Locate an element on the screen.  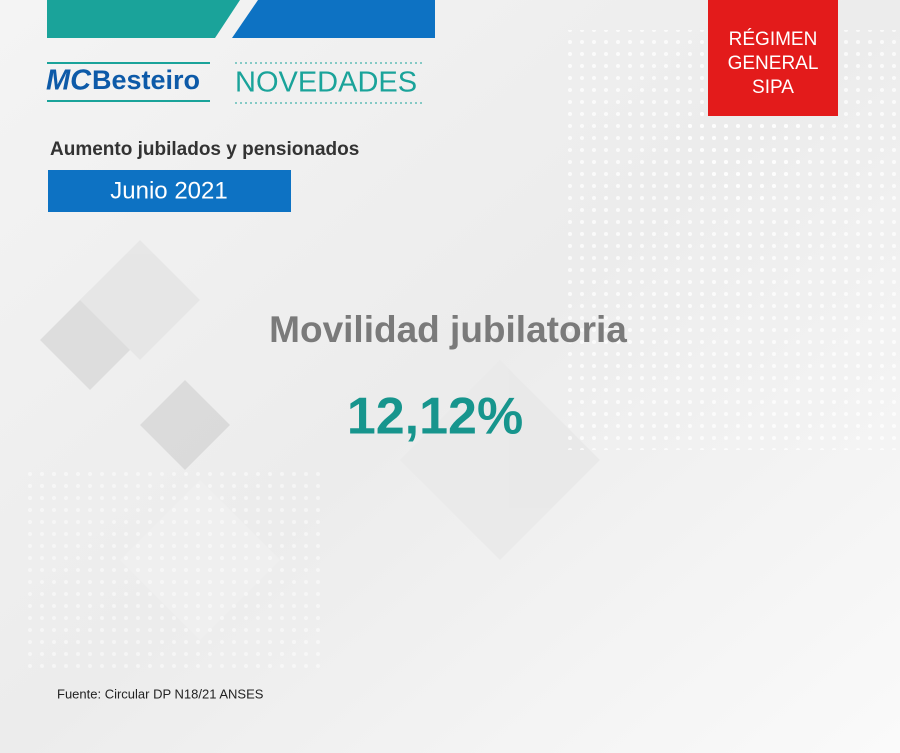
subtitle: Aumento jubilados y pensionados is located at coordinates (204, 149).